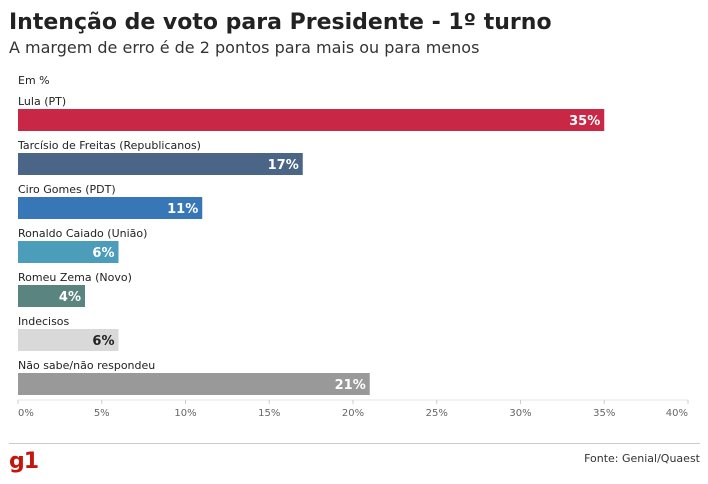  Describe the element at coordinates (584, 121) in the screenshot. I see `value-label: 35%` at that location.